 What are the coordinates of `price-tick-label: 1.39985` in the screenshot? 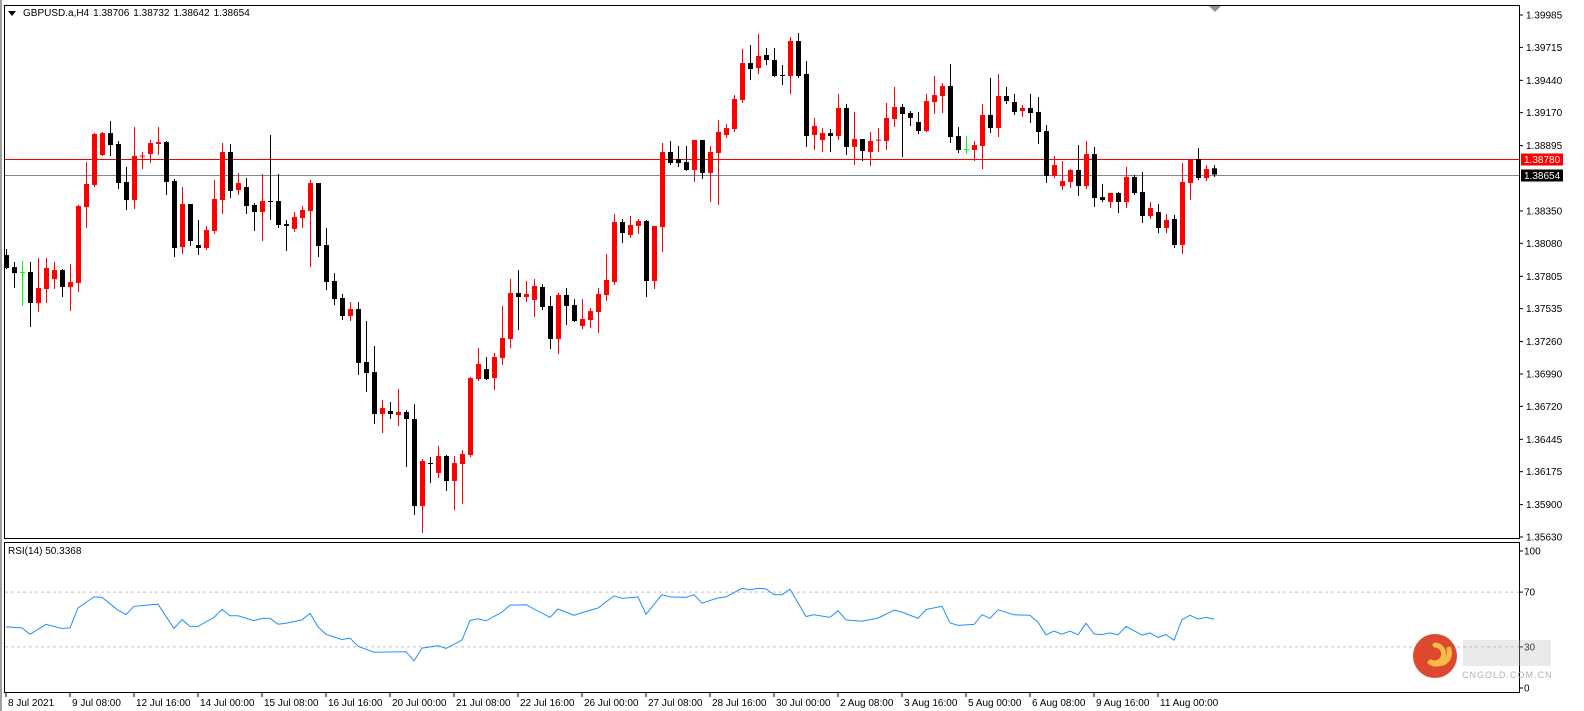 It's located at (1544, 16).